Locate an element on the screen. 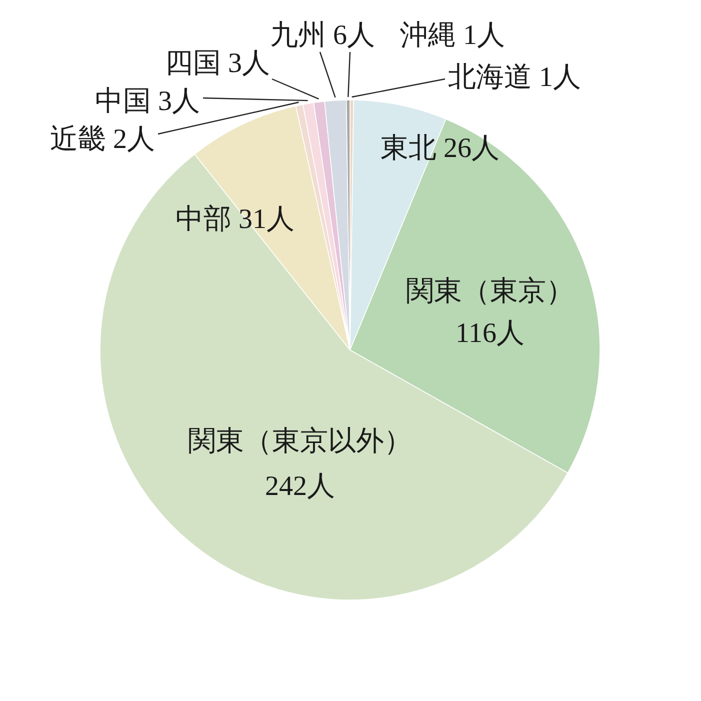  slice-label: 東北 26人 is located at coordinates (440, 148).